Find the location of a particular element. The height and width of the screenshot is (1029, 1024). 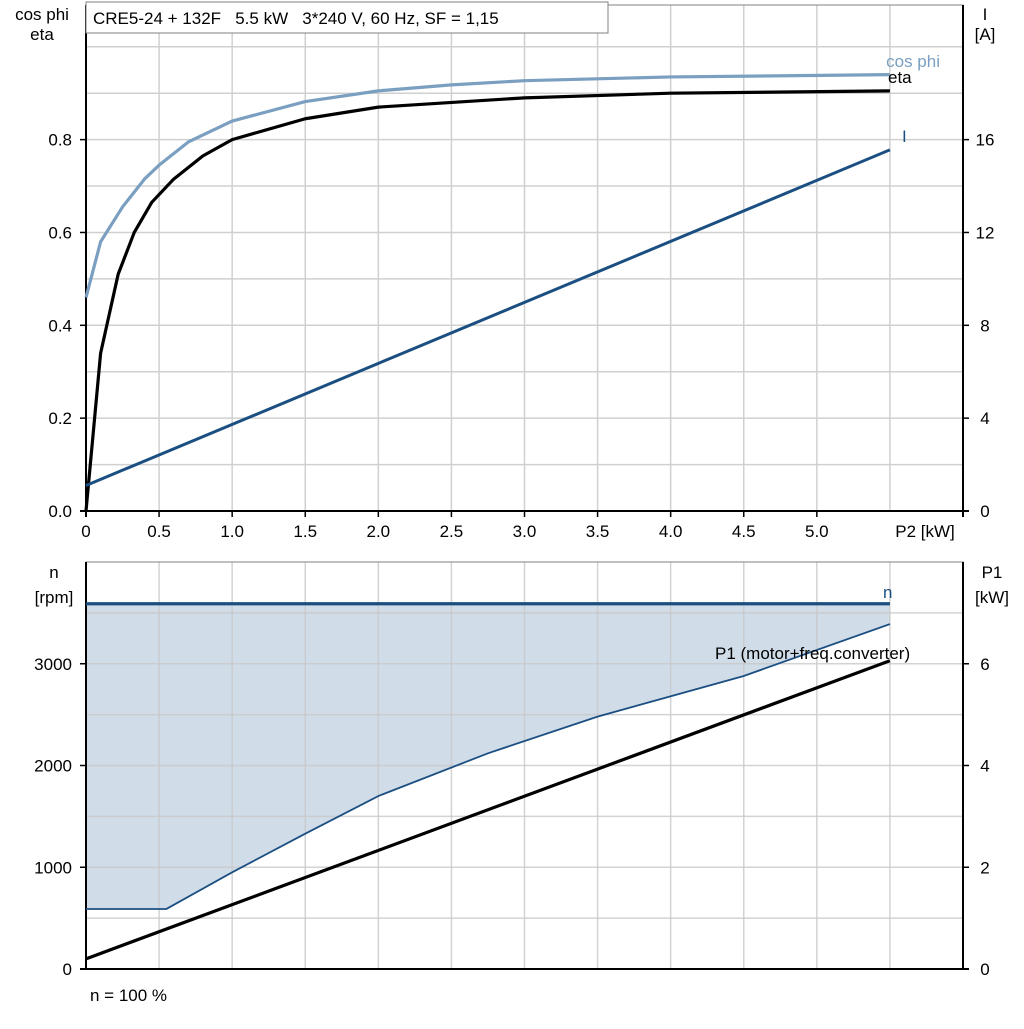

y-tick-label: 0.8 is located at coordinates (60, 140).